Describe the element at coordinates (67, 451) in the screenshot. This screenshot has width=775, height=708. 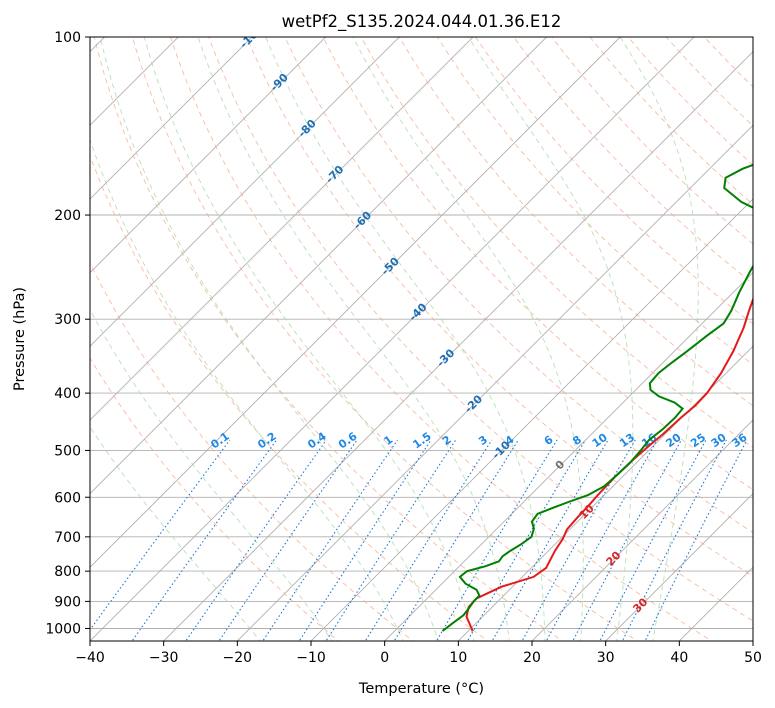
I see `y-tick-label: 500` at that location.